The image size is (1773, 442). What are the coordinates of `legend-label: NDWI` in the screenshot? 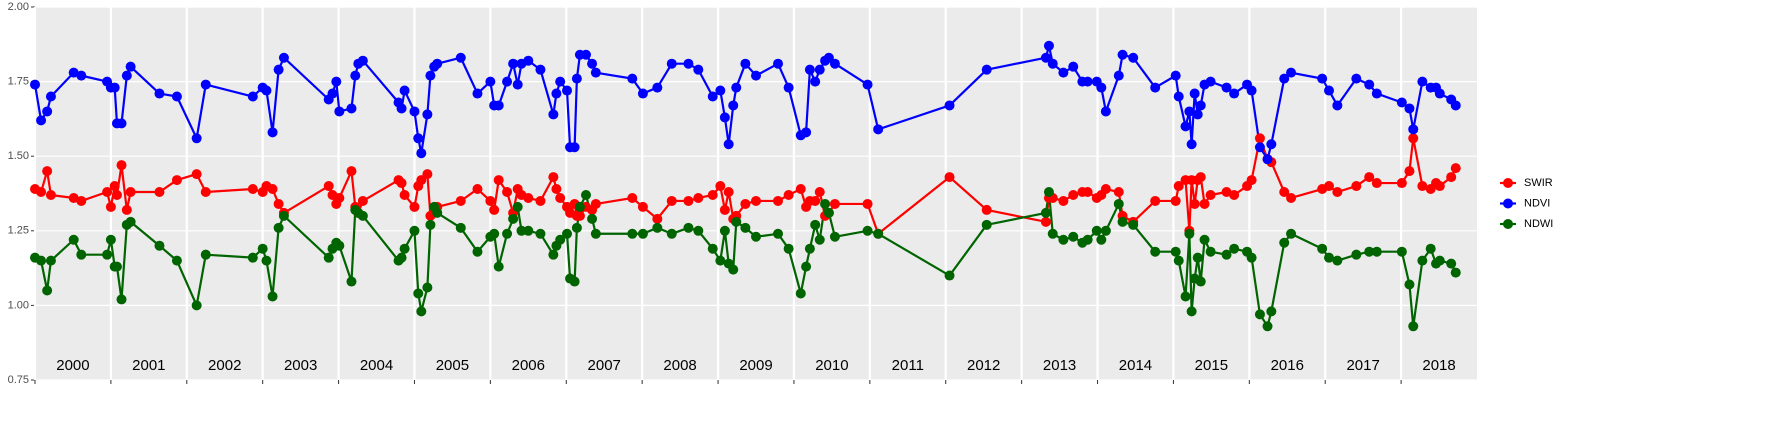 It's located at (1538, 224).